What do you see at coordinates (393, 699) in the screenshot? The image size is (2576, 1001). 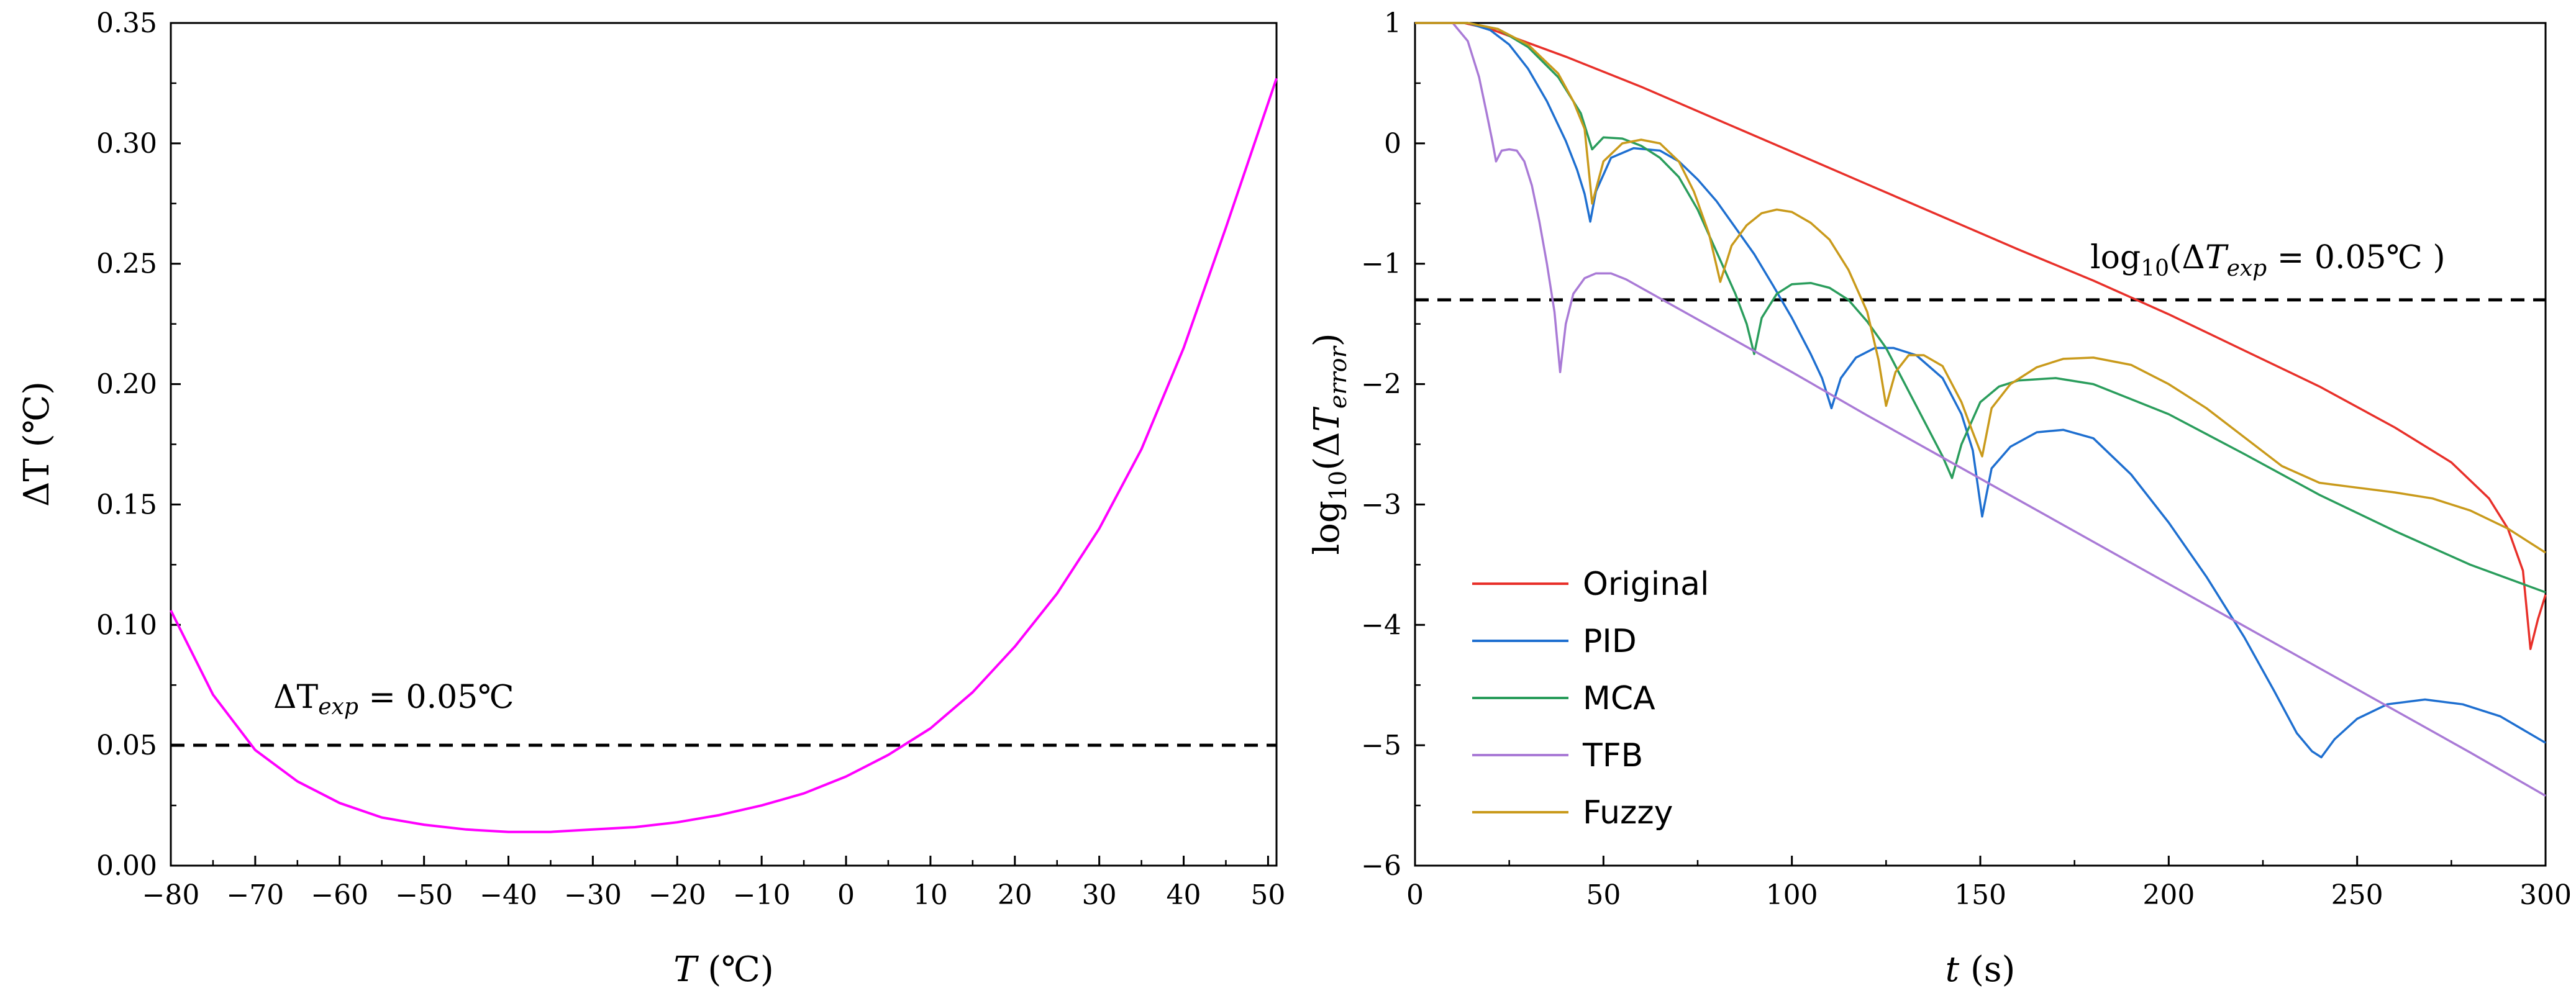 I see `left-annotation: ΔTexp = 0.05℃` at bounding box center [393, 699].